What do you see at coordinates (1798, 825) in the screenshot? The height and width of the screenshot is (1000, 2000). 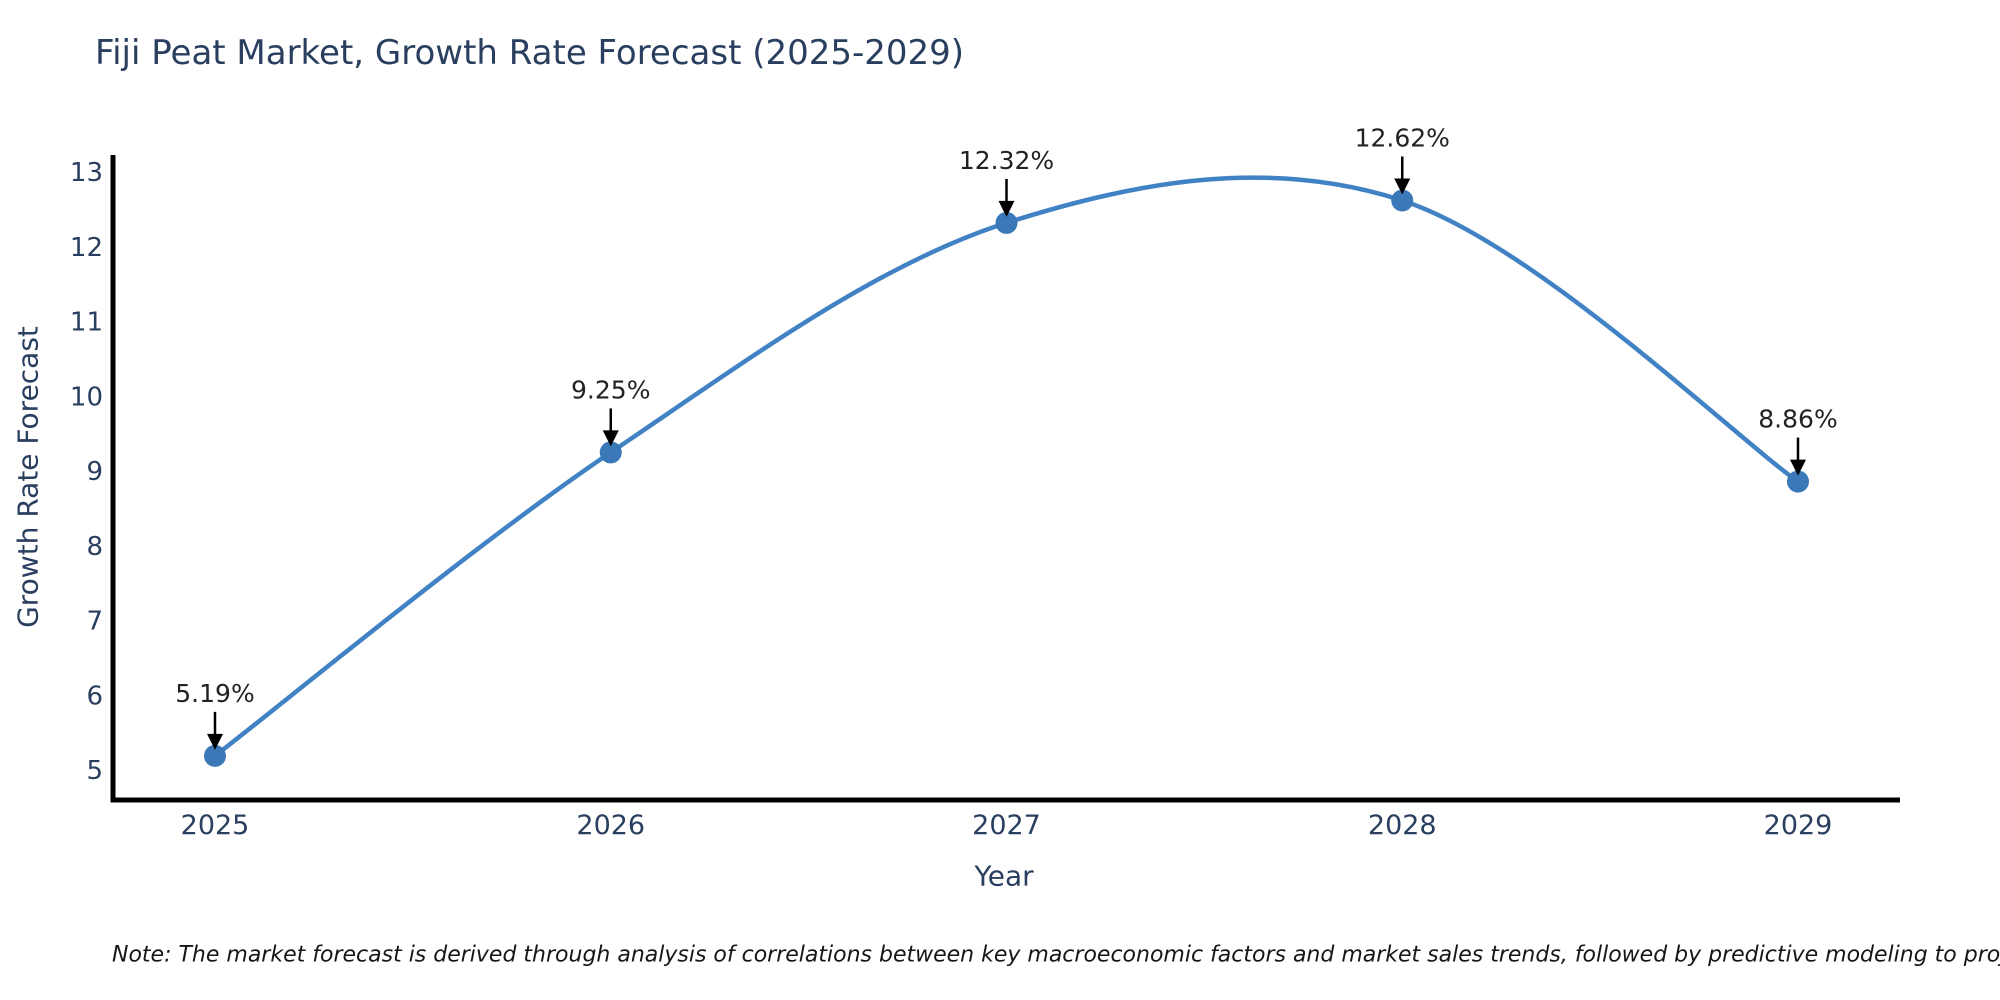 I see `x-tick-label: 2029` at bounding box center [1798, 825].